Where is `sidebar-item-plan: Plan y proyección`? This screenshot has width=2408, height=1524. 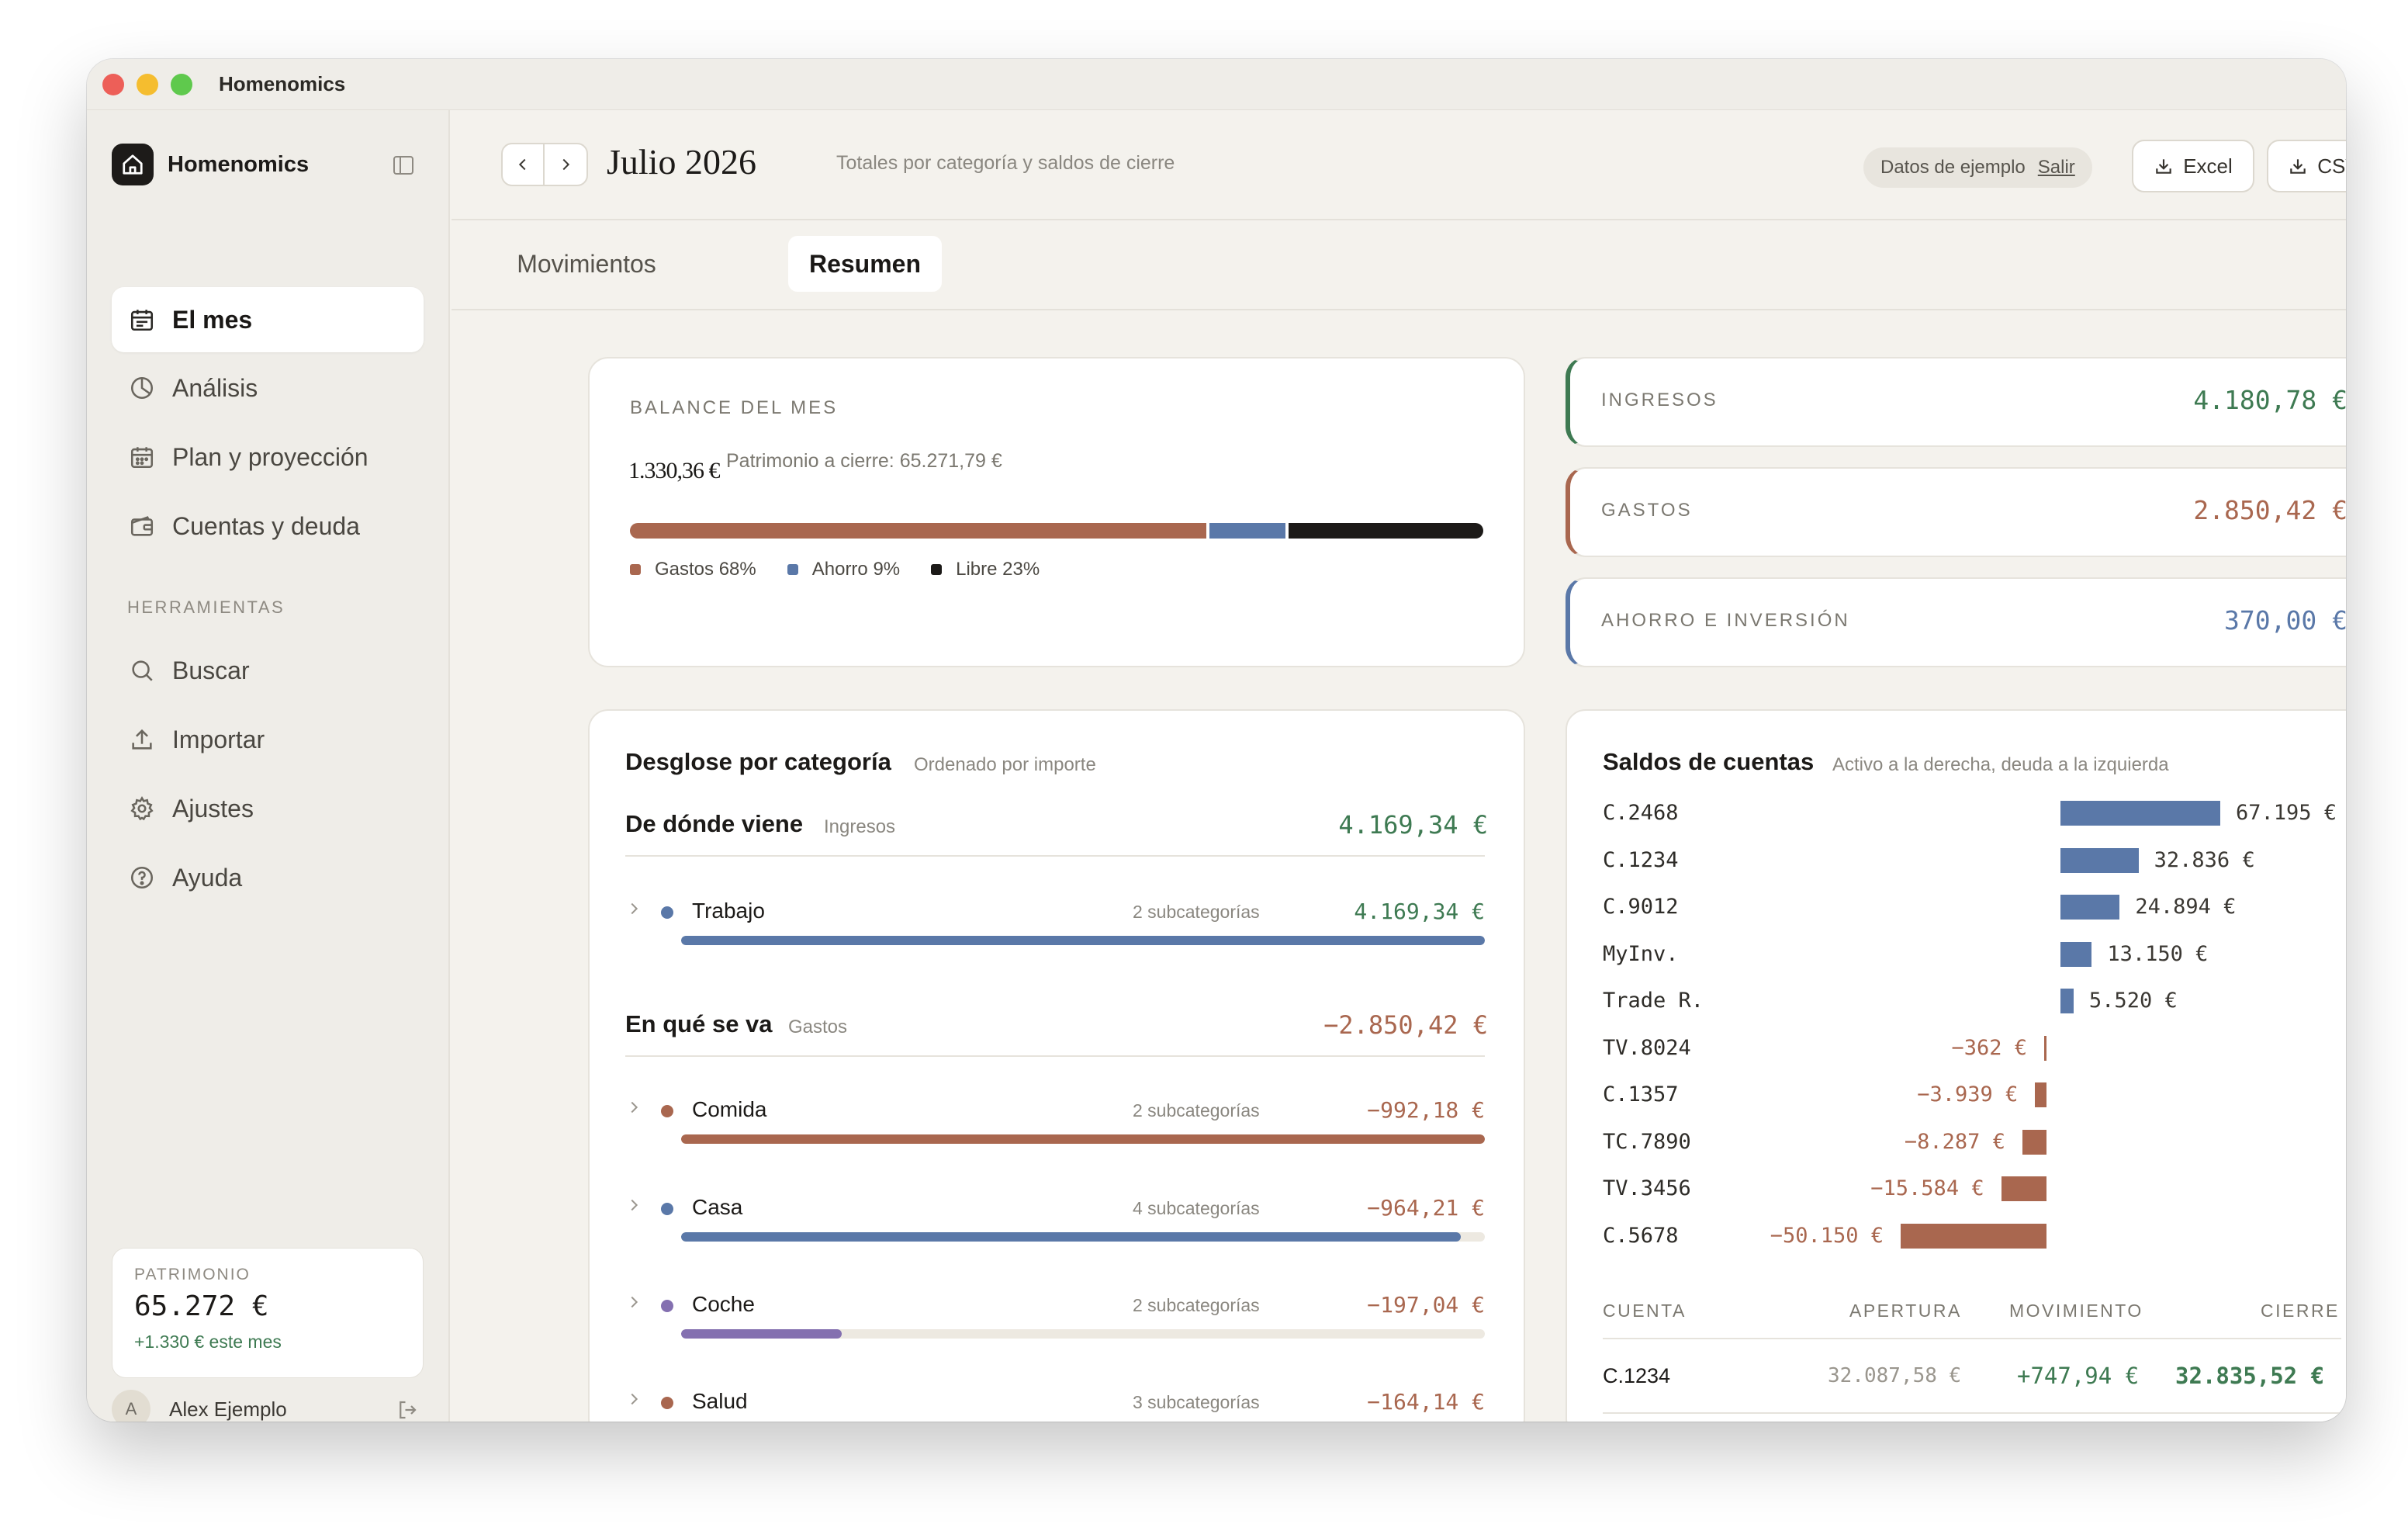 sidebar-item-plan: Plan y proyección is located at coordinates (268, 457).